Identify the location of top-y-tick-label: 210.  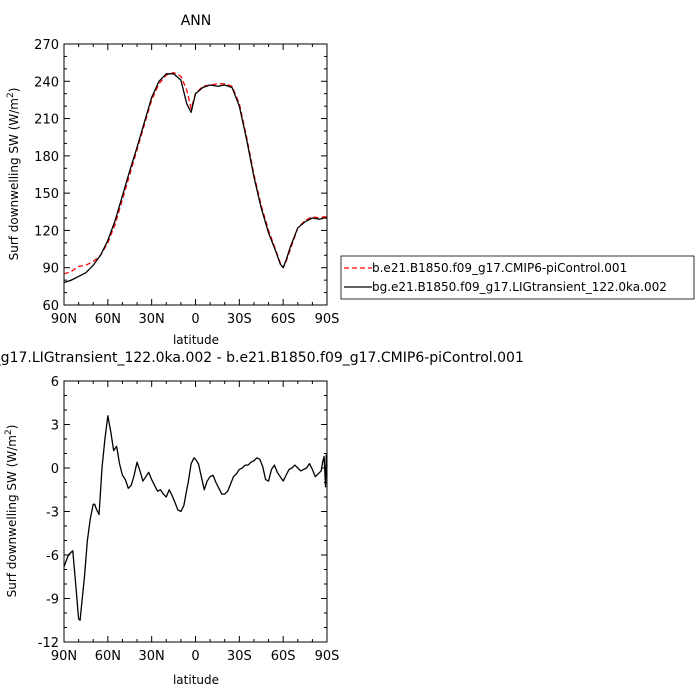
(46, 120).